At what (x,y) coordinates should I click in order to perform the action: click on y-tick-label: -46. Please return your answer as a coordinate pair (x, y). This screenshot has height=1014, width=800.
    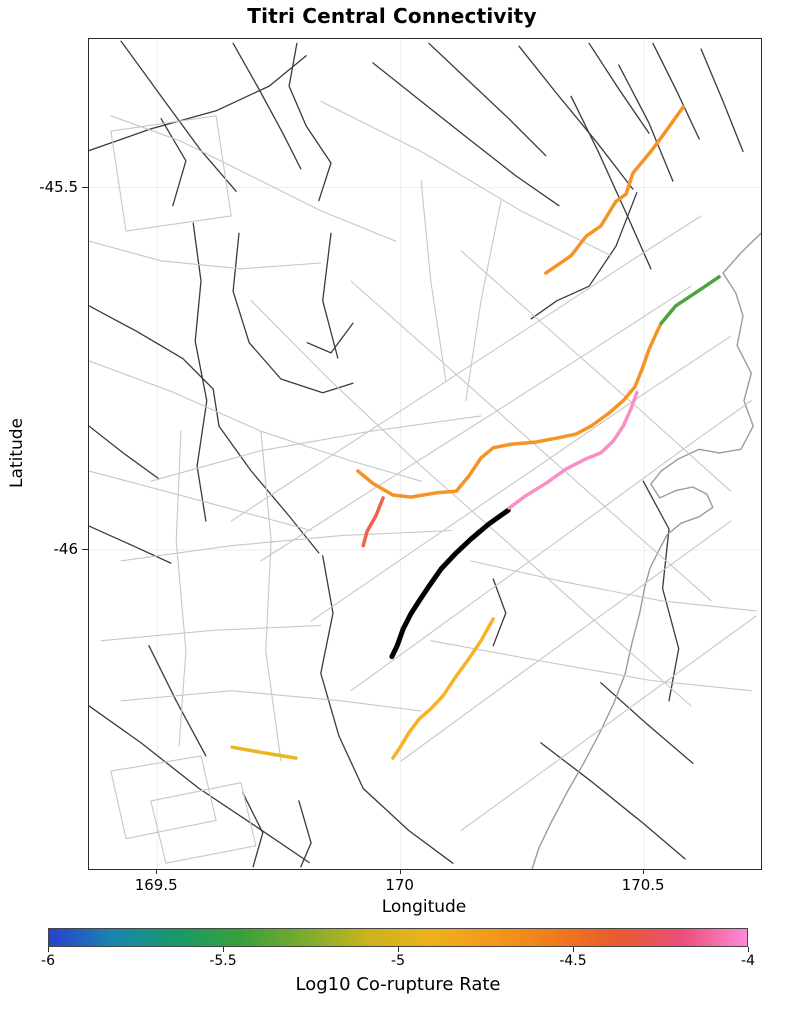
    Looking at the image, I should click on (66, 549).